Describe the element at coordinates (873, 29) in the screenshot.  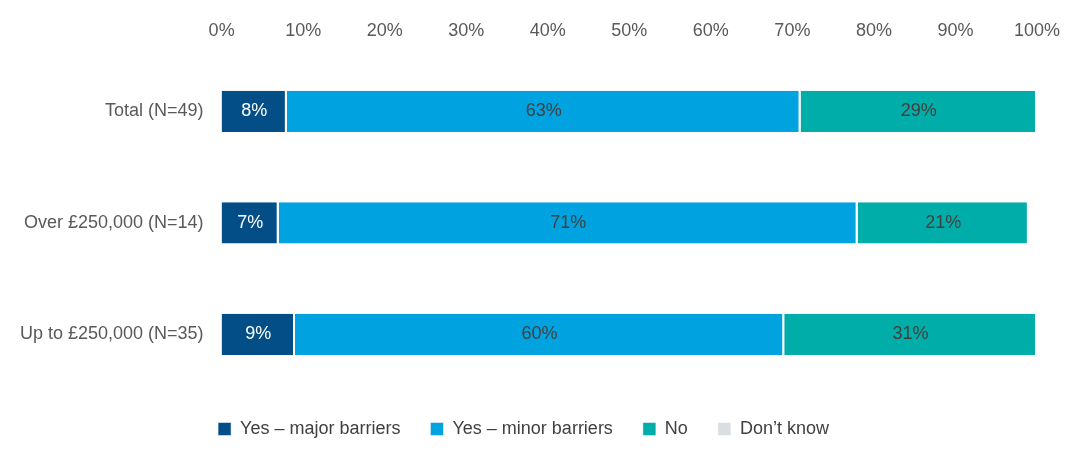
I see `x-tick-label: 80%` at that location.